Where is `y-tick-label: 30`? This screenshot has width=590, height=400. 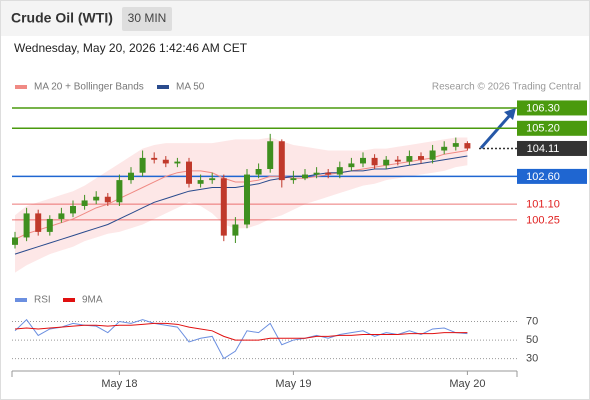 y-tick-label: 30 is located at coordinates (532, 358).